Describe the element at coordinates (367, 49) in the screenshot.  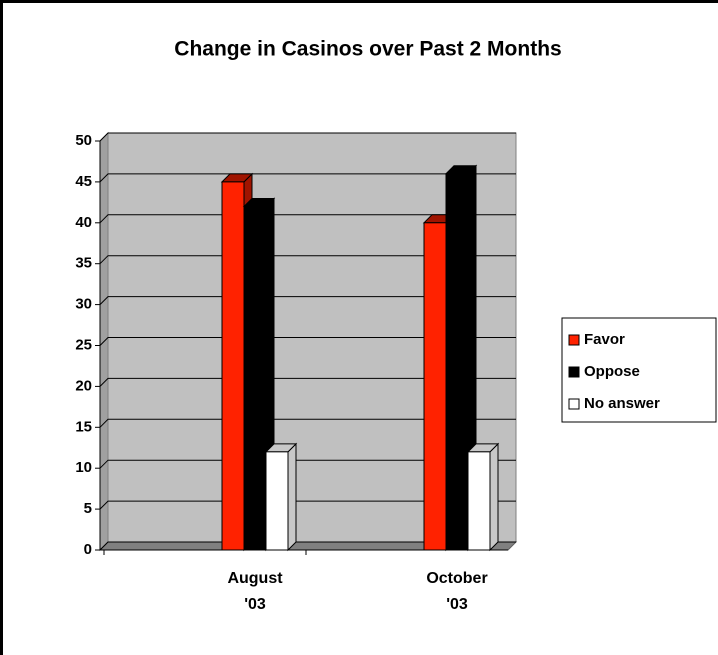
I see `chart-title: Change in Casinos over Past 2 Months` at that location.